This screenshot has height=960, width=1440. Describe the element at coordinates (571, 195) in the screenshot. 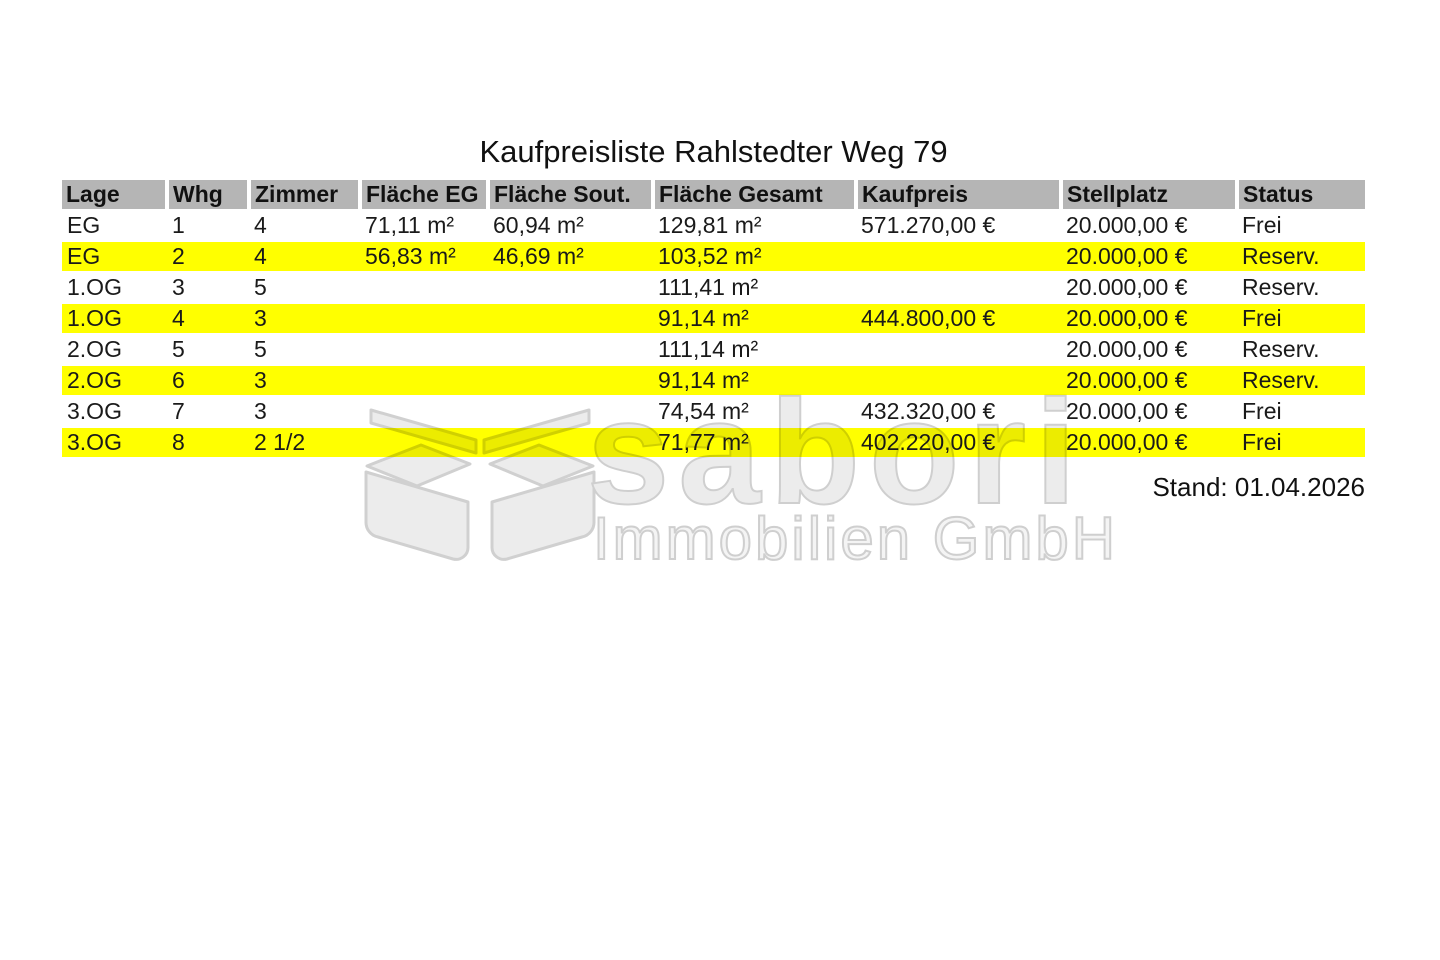

I see `col-header-flaeche-sout: Fläche Sout.` at that location.